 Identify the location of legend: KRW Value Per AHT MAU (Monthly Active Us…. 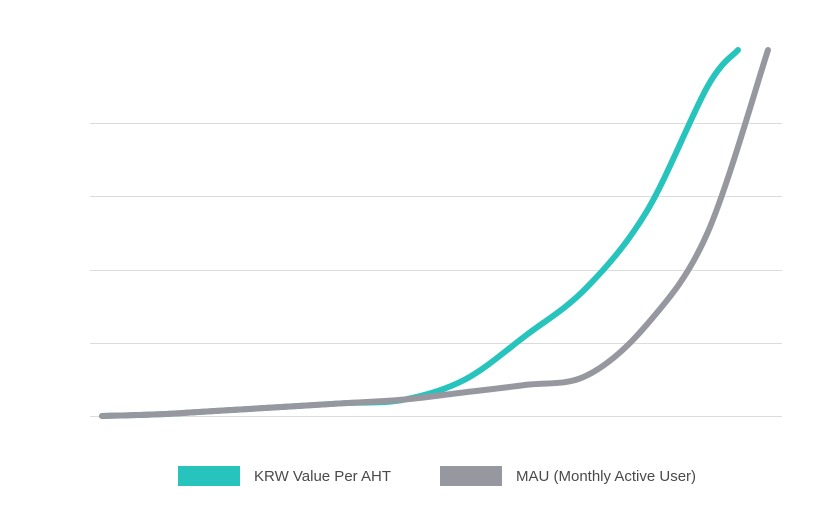
(437, 476).